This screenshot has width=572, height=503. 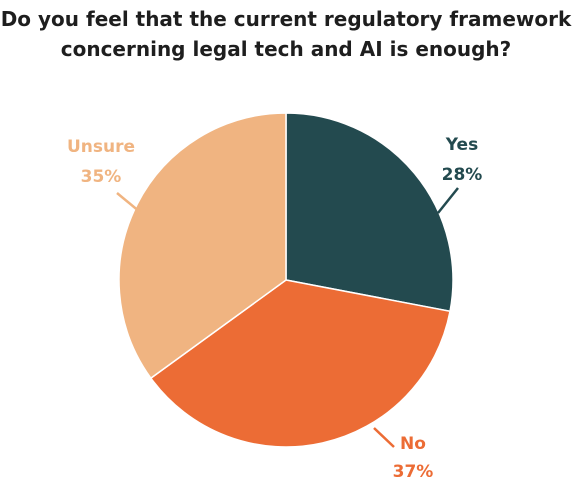 I want to click on slice-value-unsure: 35%, so click(x=101, y=177).